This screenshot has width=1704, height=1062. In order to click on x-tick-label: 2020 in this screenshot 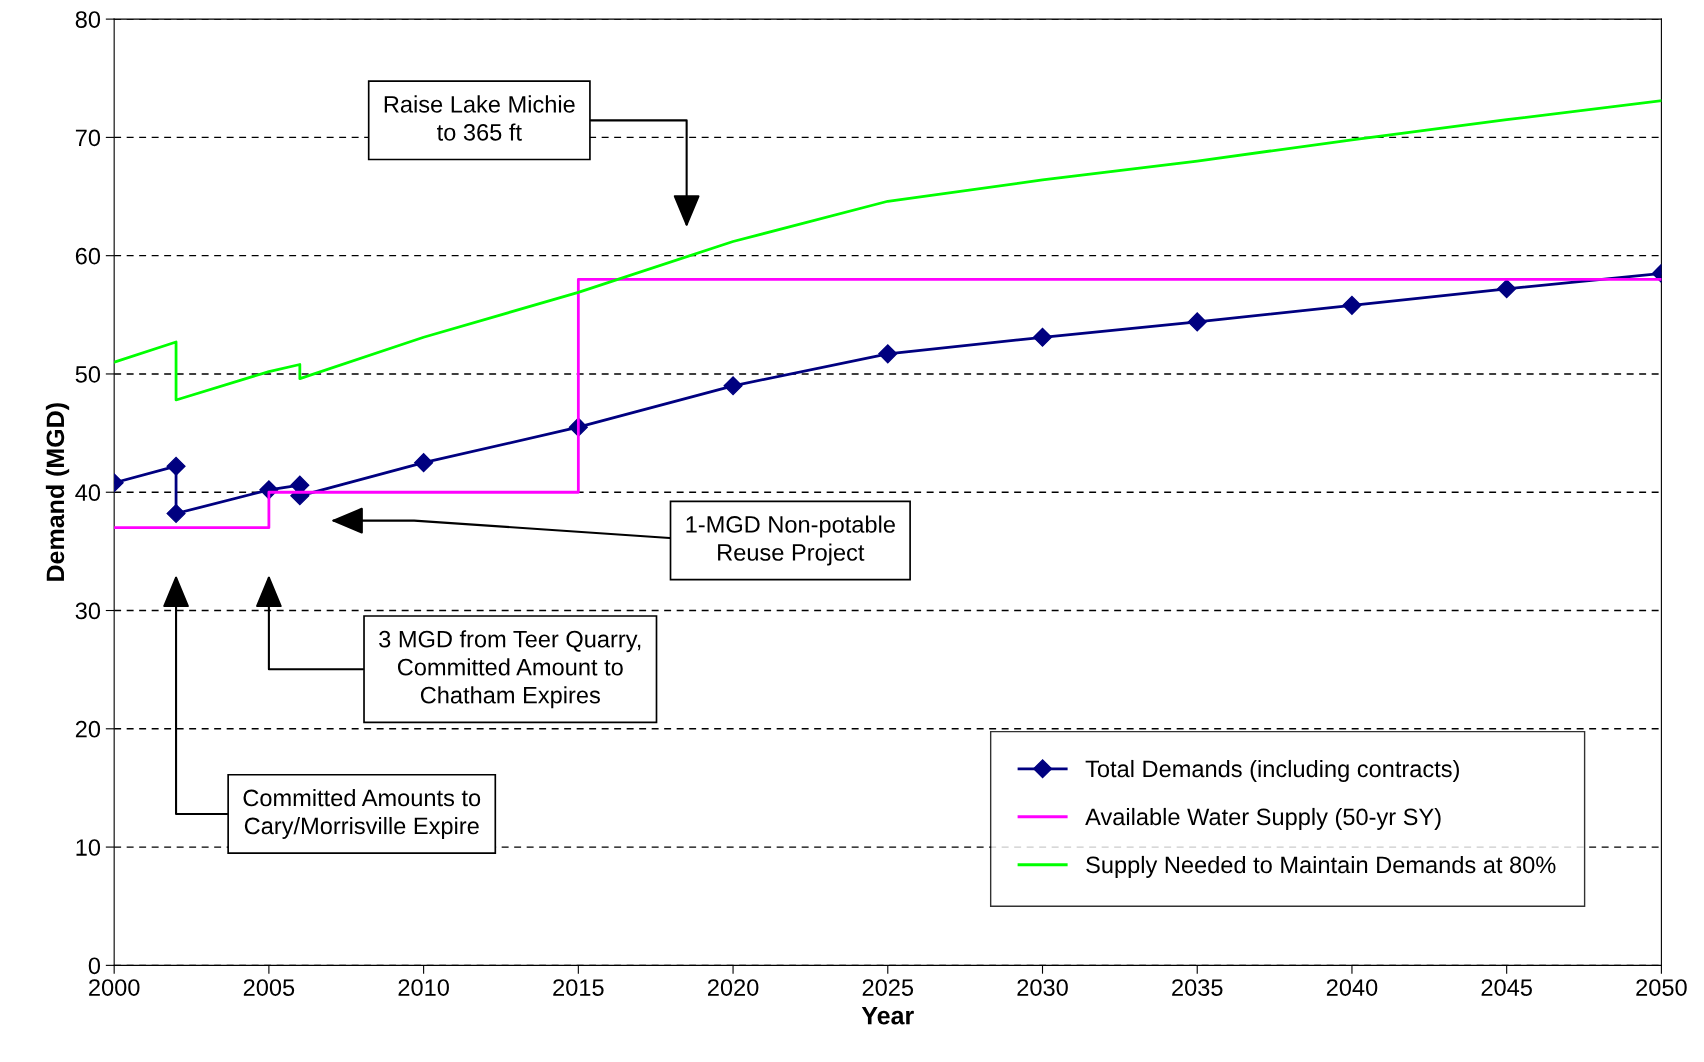, I will do `click(733, 987)`.